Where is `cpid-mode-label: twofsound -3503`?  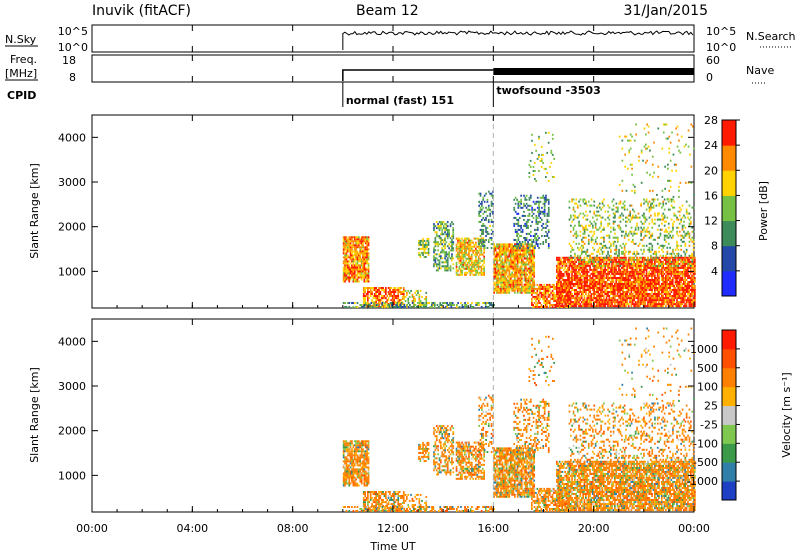
cpid-mode-label: twofsound -3503 is located at coordinates (548, 90).